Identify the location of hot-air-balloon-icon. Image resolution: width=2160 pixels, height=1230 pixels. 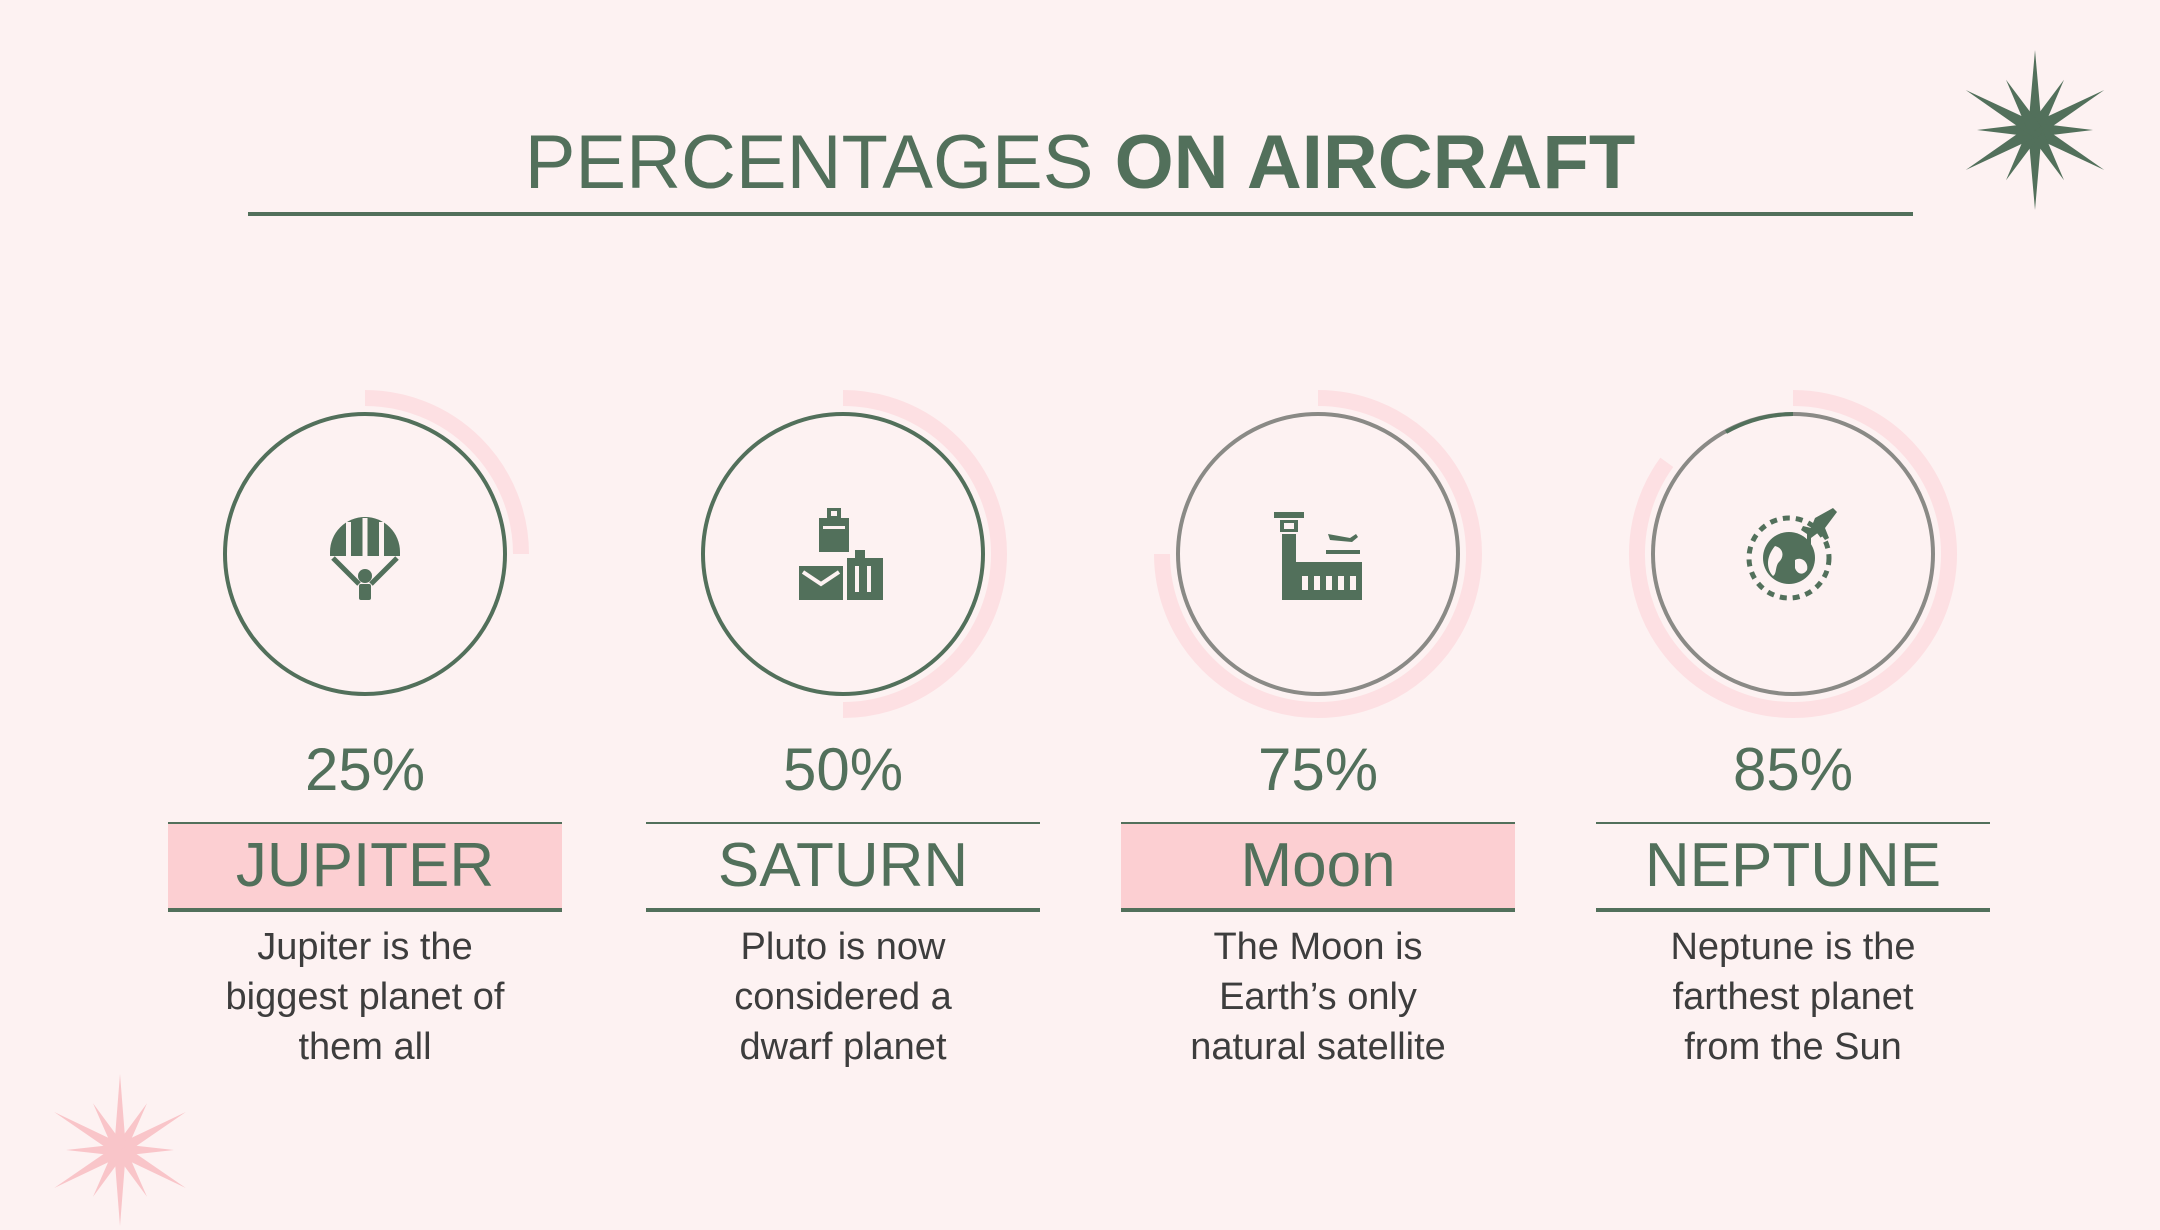
(365, 554).